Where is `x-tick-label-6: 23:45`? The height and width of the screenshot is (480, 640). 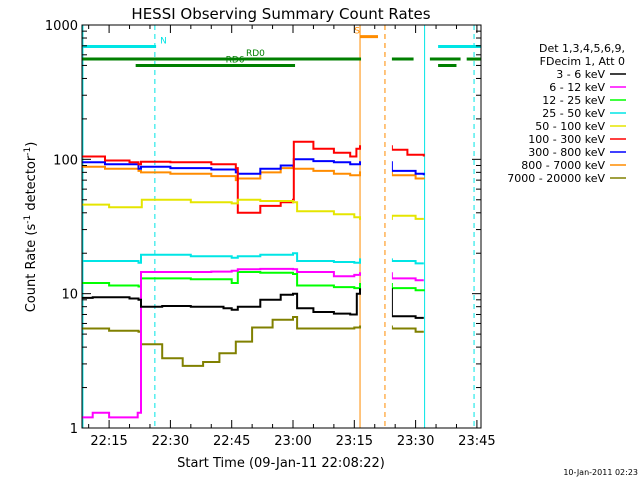 x-tick-label-6: 23:45 is located at coordinates (476, 441).